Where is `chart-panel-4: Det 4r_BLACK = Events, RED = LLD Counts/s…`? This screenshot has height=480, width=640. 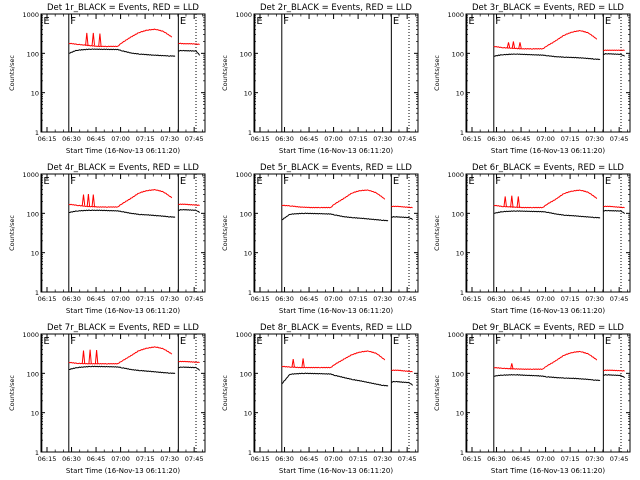 chart-panel-4: Det 4r_BLACK = Events, RED = LLD Counts/s… is located at coordinates (107, 239).